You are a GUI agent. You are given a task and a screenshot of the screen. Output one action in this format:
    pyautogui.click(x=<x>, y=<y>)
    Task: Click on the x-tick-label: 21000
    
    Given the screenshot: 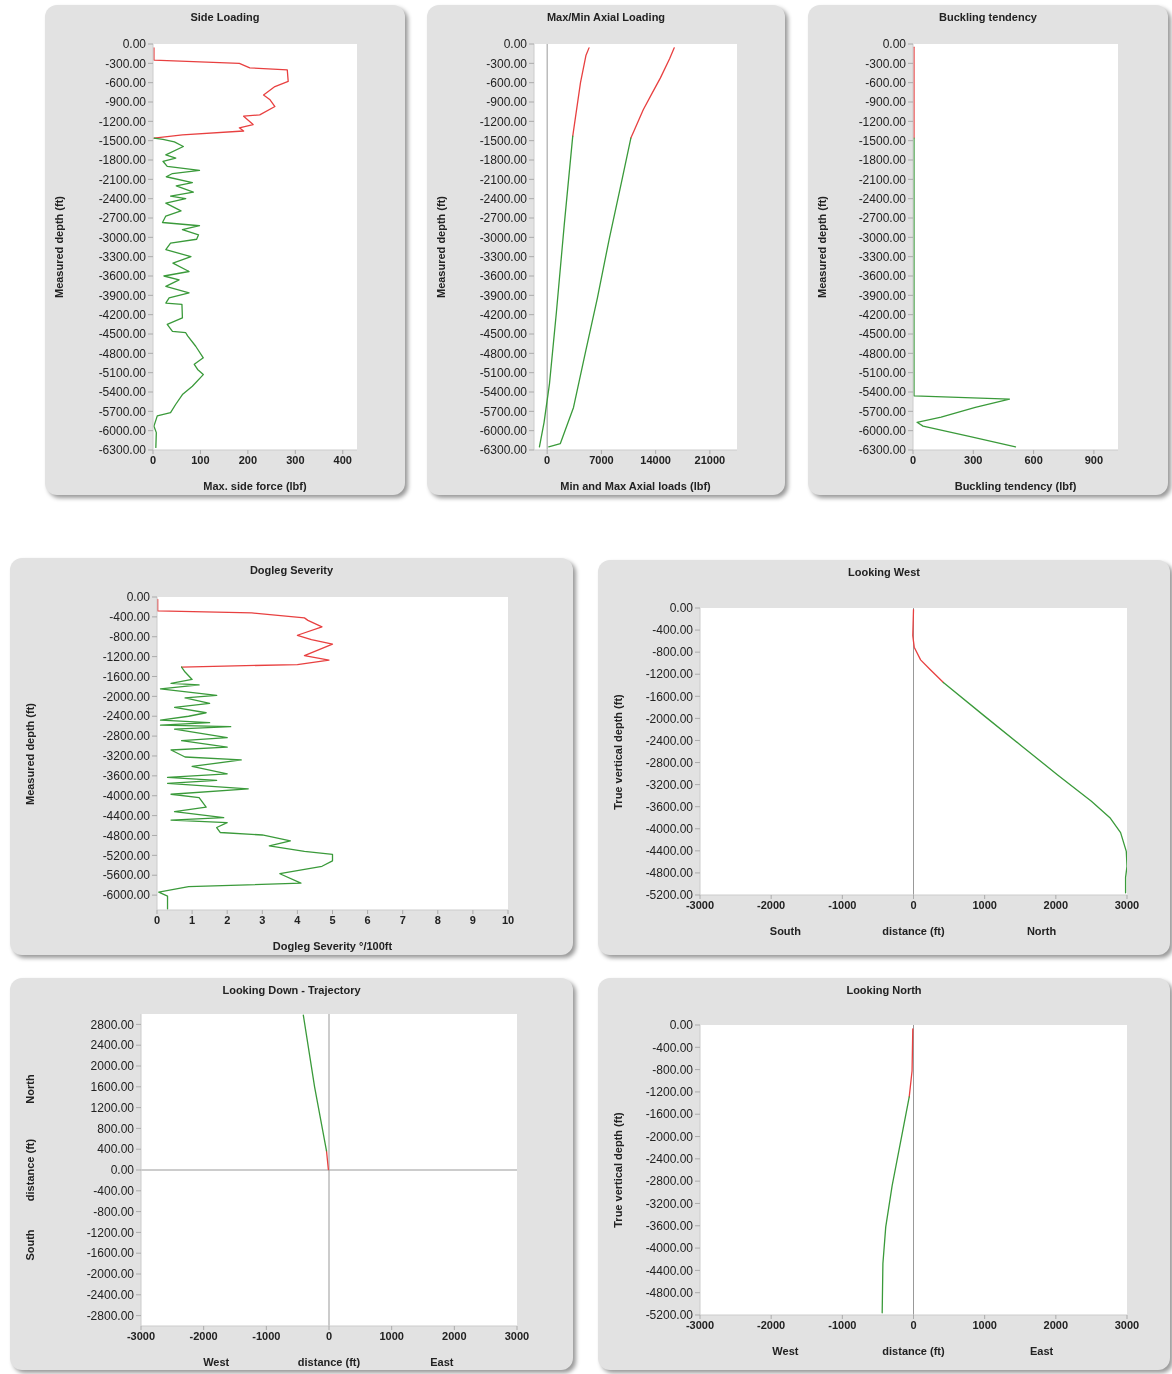 What is the action you would take?
    pyautogui.click(x=710, y=459)
    